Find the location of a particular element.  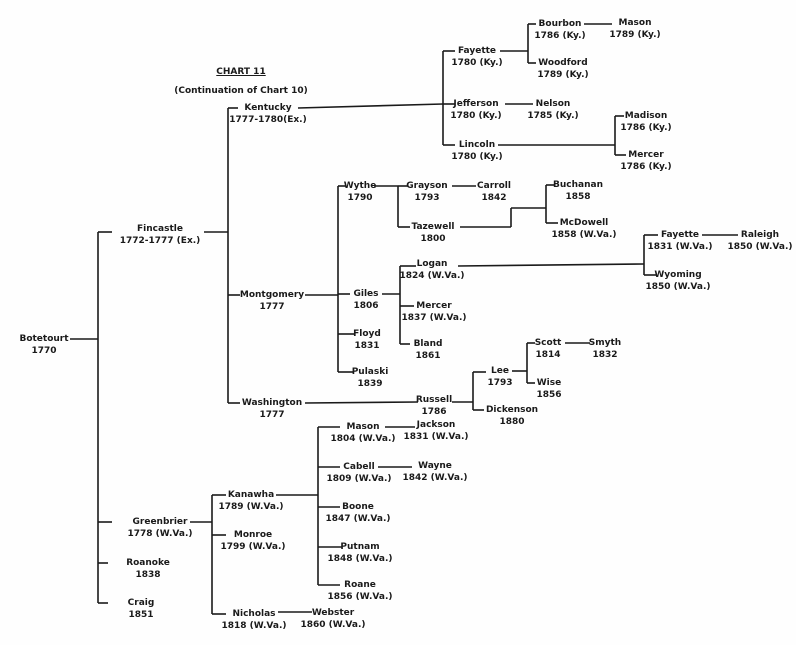

county-node-bland: Bland 1861 is located at coordinates (428, 350).